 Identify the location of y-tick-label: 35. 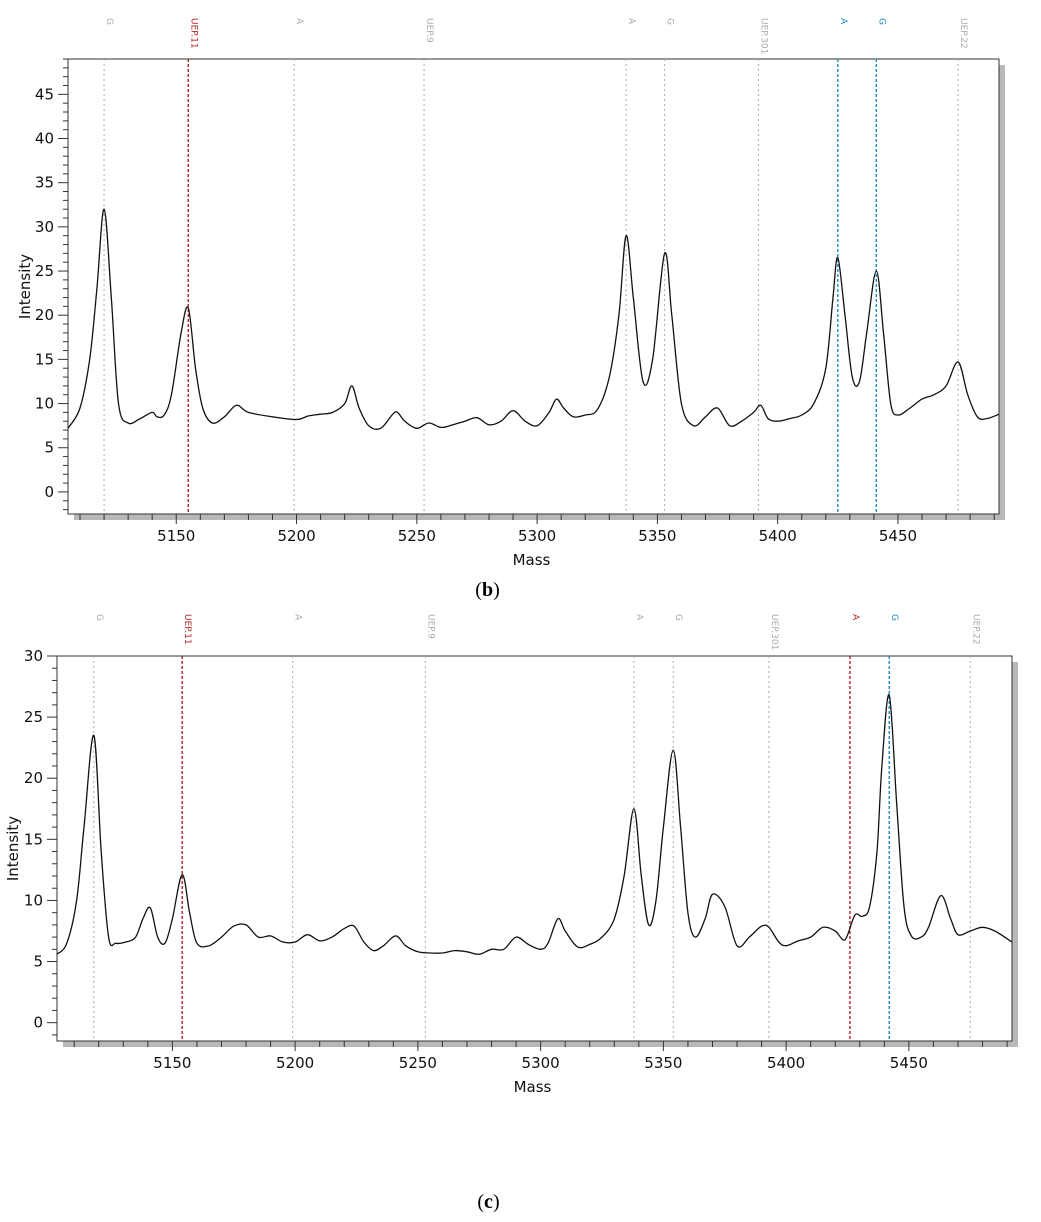
(44, 183).